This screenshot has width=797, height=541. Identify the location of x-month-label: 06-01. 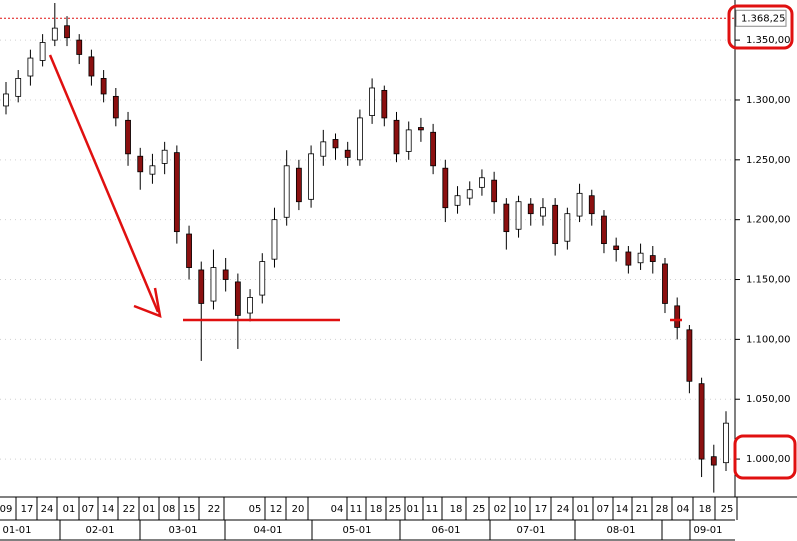
(445, 530).